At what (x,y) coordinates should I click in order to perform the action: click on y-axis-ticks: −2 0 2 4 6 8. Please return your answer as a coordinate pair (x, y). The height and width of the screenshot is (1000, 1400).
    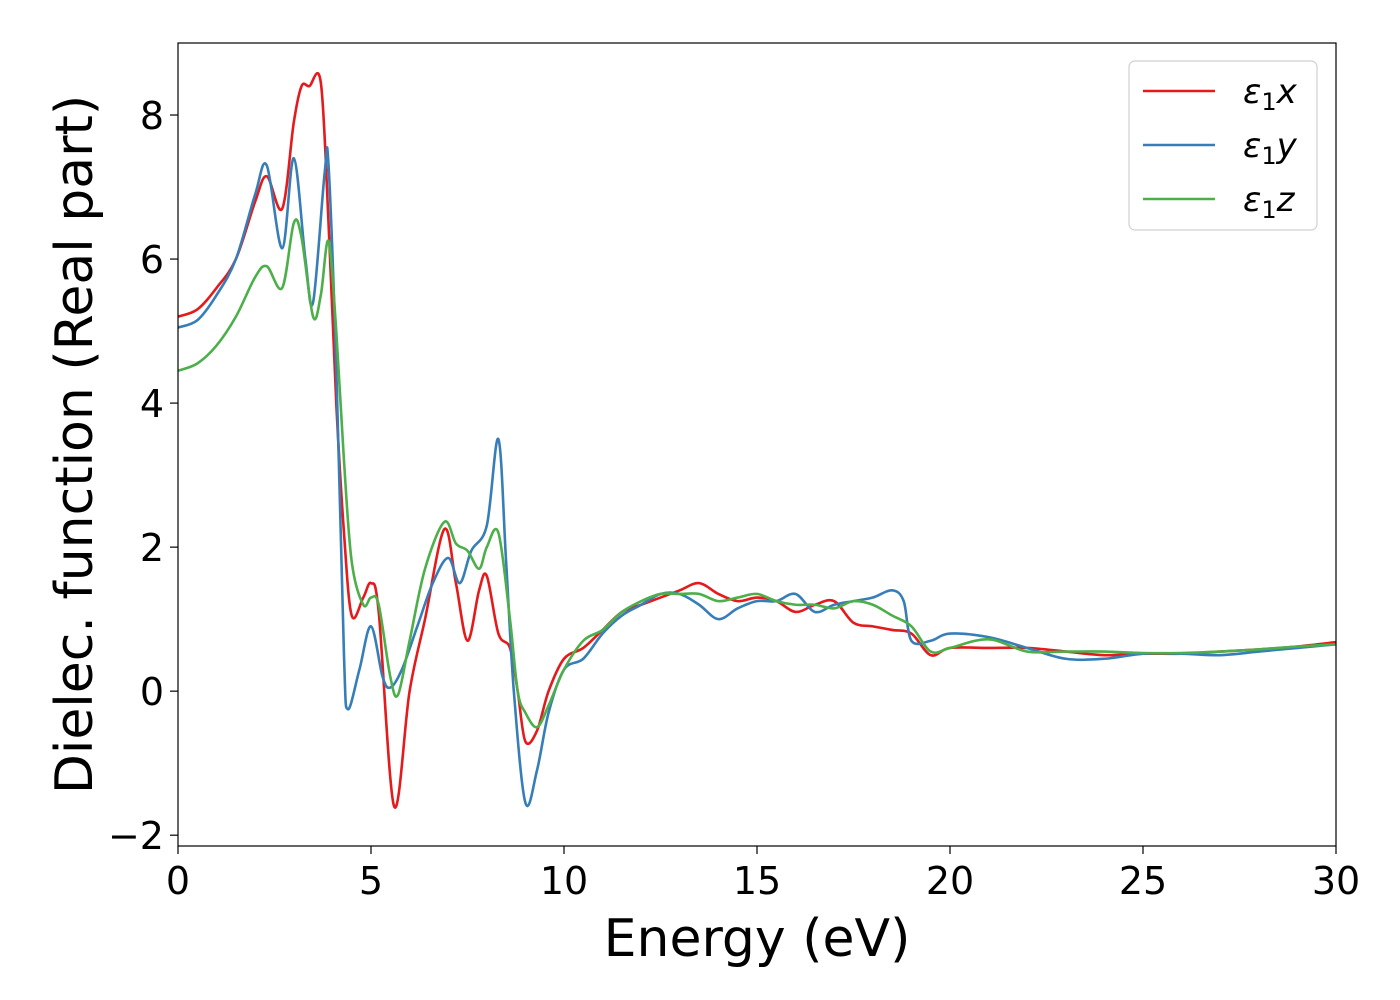
    Looking at the image, I should click on (143, 476).